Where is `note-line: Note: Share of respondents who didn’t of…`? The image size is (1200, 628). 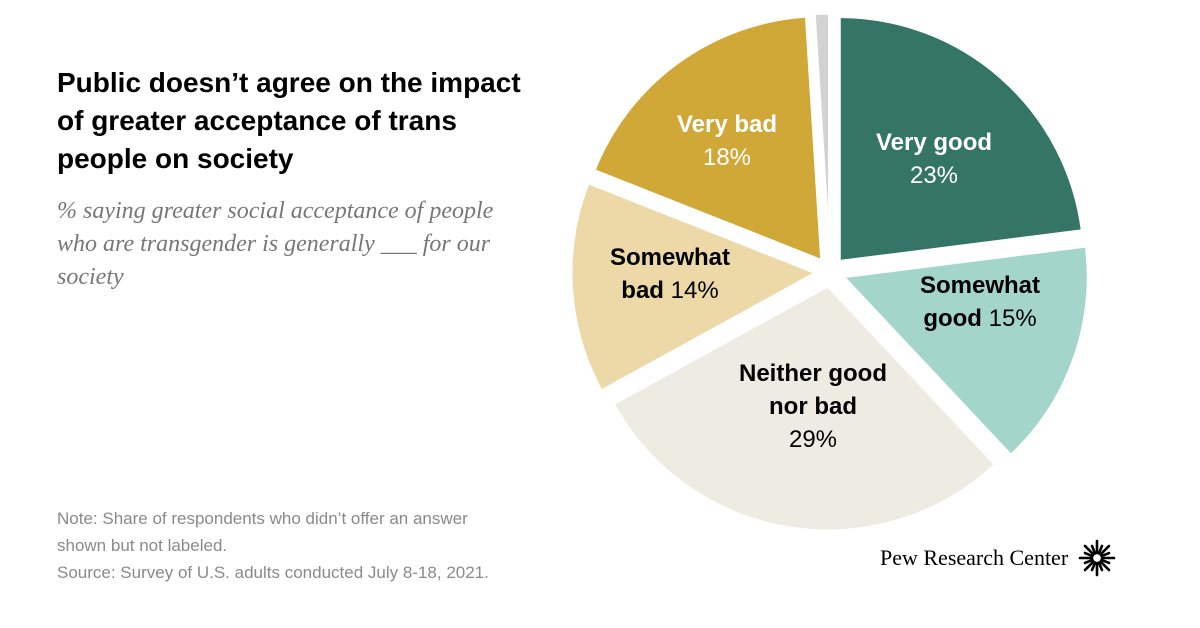 note-line: Note: Share of respondents who didn’t of… is located at coordinates (262, 518).